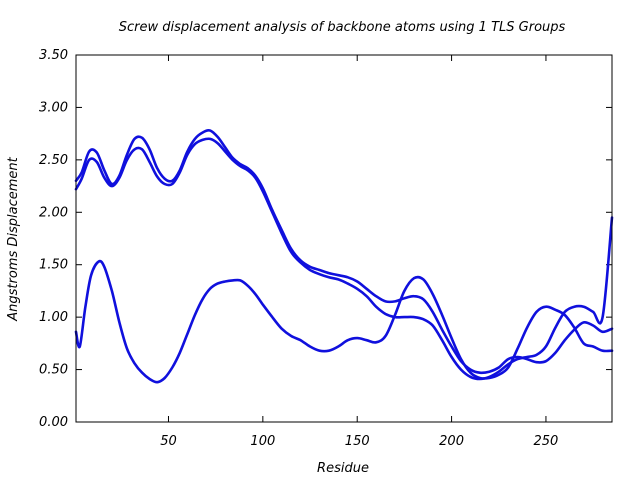  Describe the element at coordinates (53, 317) in the screenshot. I see `y-tick-label: 1.00` at that location.